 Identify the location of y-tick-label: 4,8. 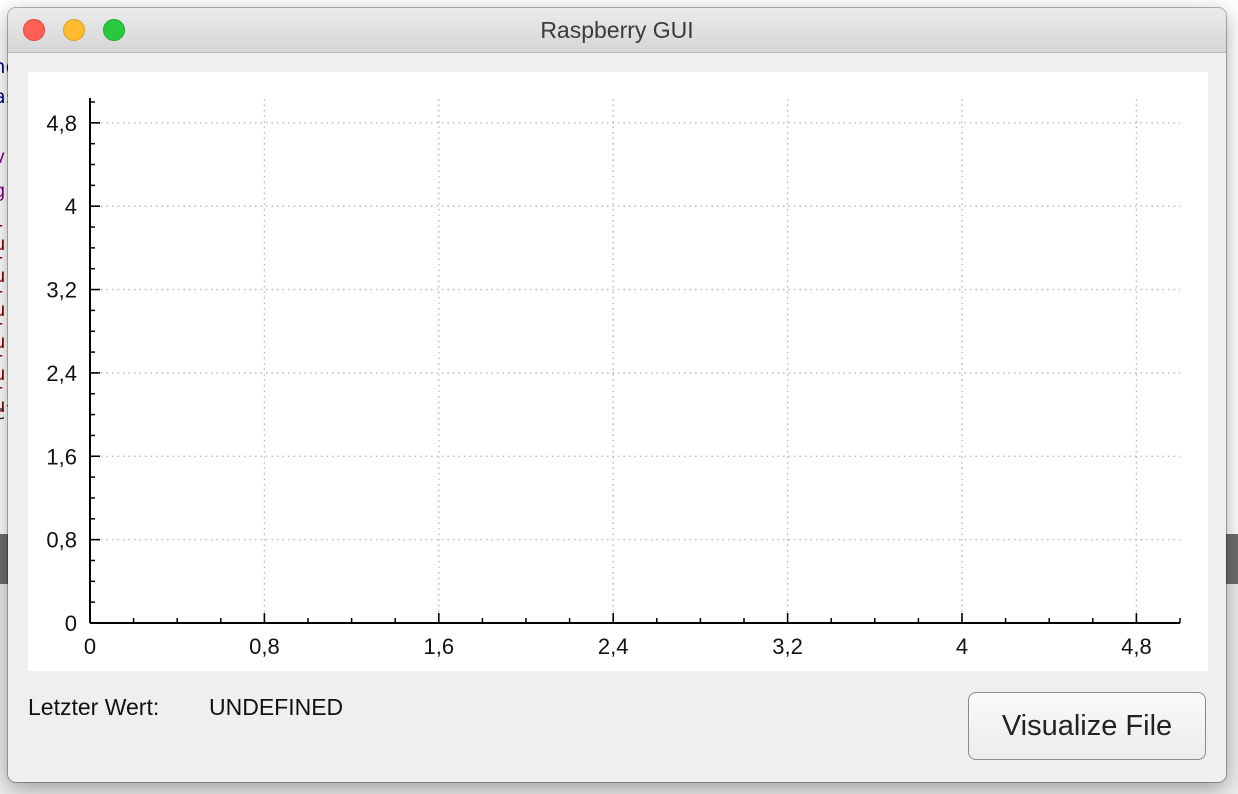
(61, 123).